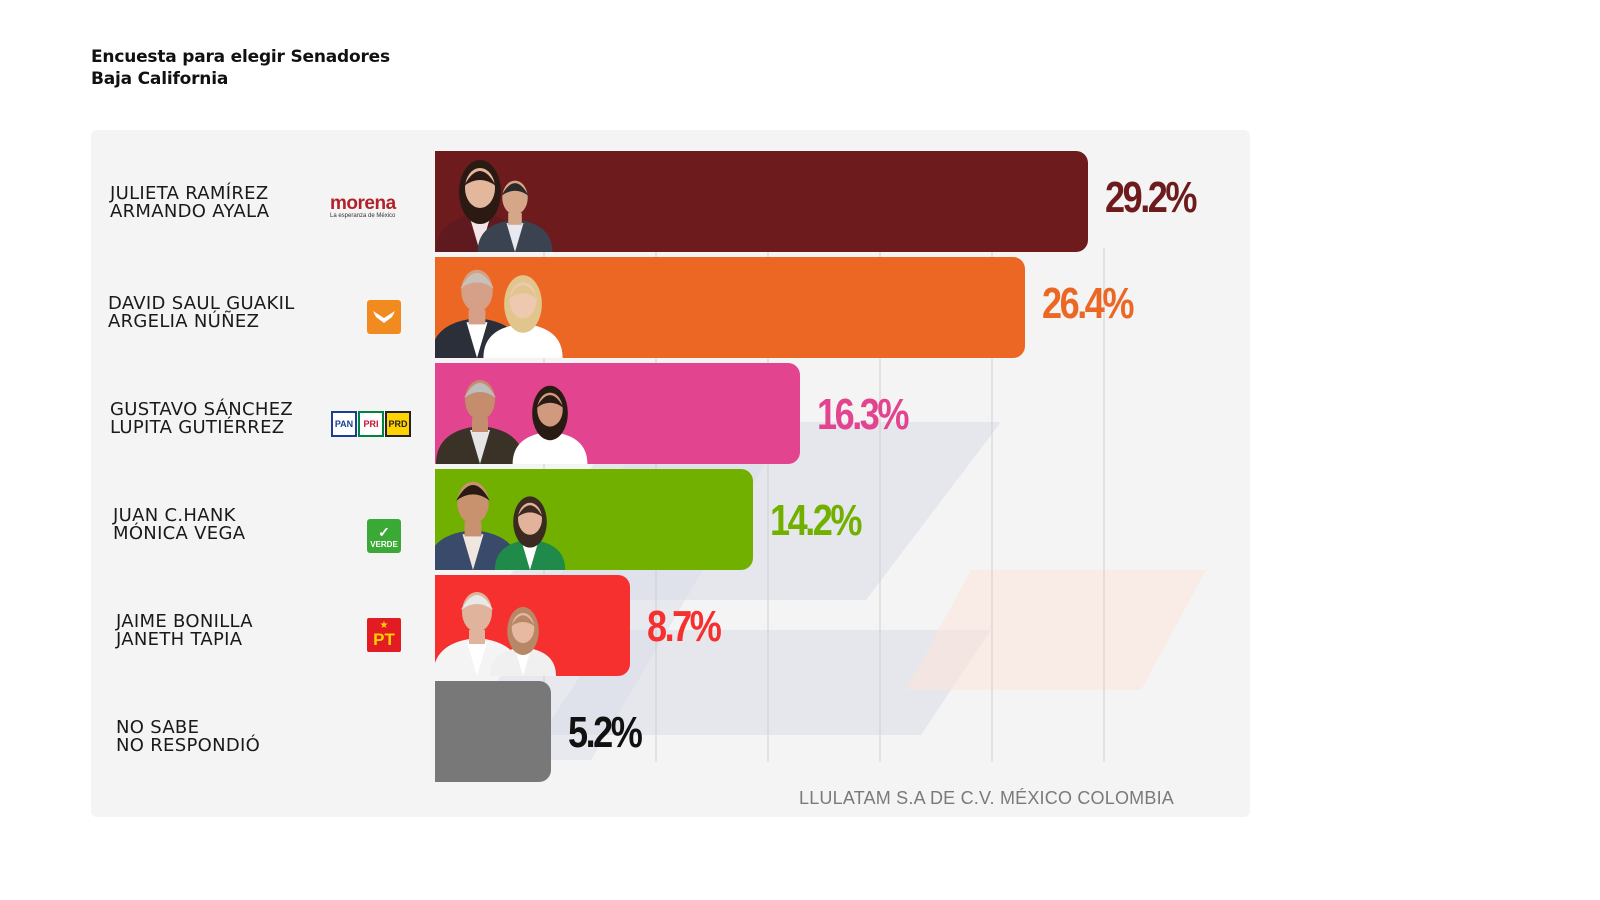  I want to click on candidate-name-2: JANETH TAPIA, so click(179, 639).